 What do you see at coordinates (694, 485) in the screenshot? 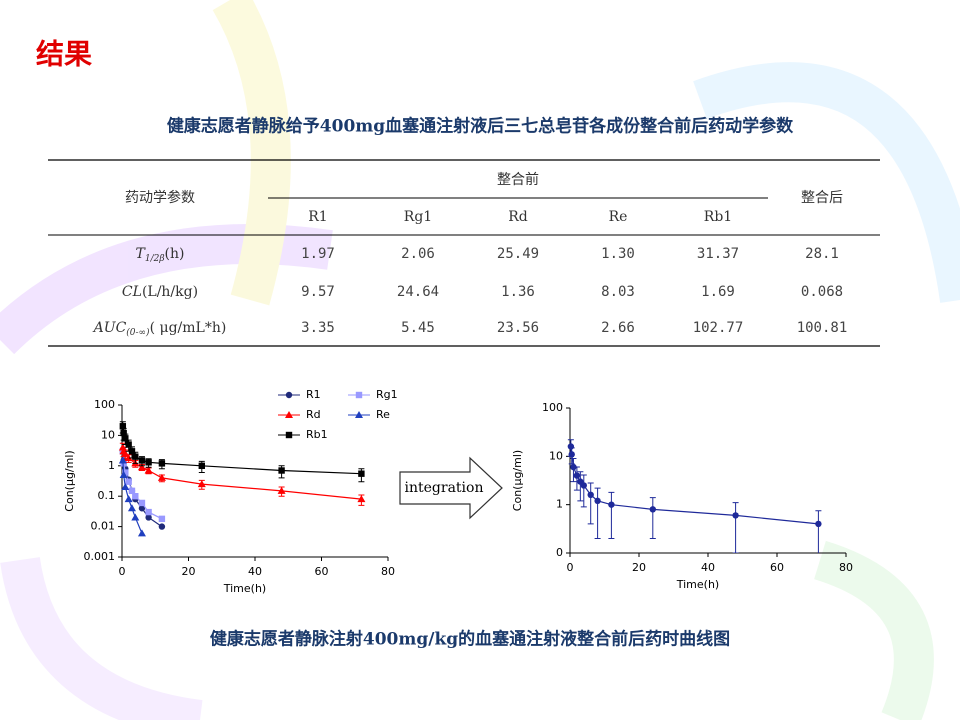
I see `series-line` at bounding box center [694, 485].